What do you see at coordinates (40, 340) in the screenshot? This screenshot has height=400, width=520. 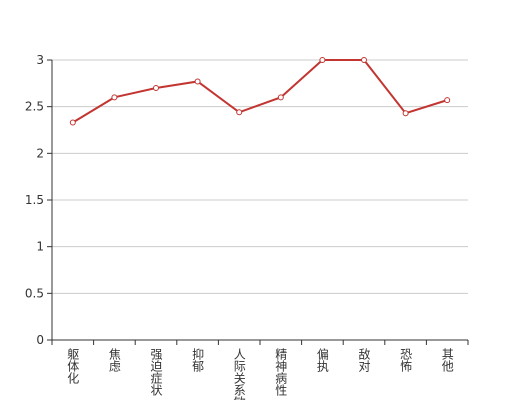 I see `y-tick-label: 0` at bounding box center [40, 340].